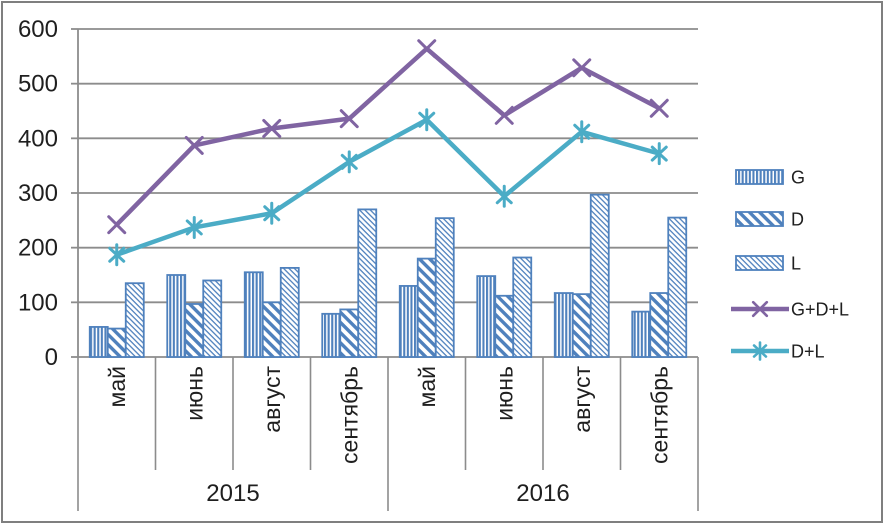  Describe the element at coordinates (759, 263) in the screenshot. I see `legend-swatch-L` at that location.